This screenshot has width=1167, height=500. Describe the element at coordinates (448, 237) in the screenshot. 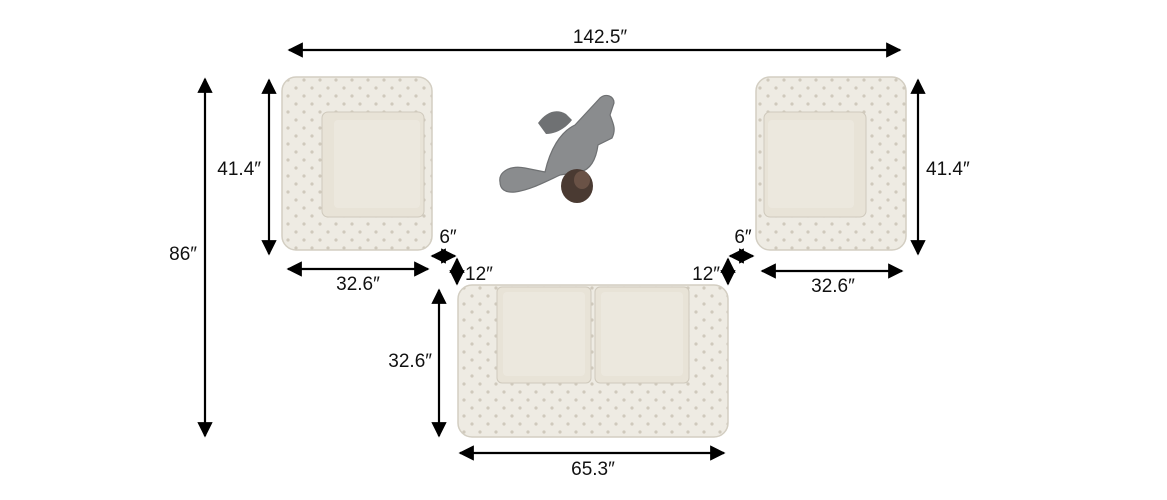

I see `left-gap-horizontal-label: 6″` at that location.